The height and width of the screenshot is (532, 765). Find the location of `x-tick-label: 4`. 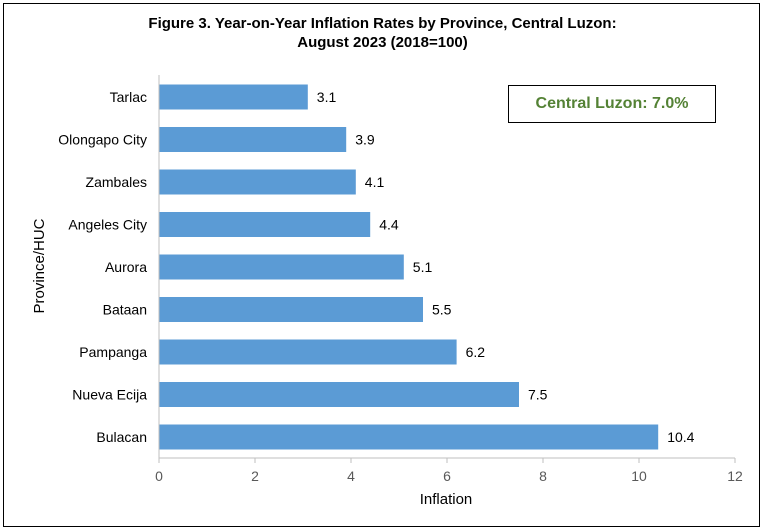

x-tick-label: 4 is located at coordinates (351, 476).